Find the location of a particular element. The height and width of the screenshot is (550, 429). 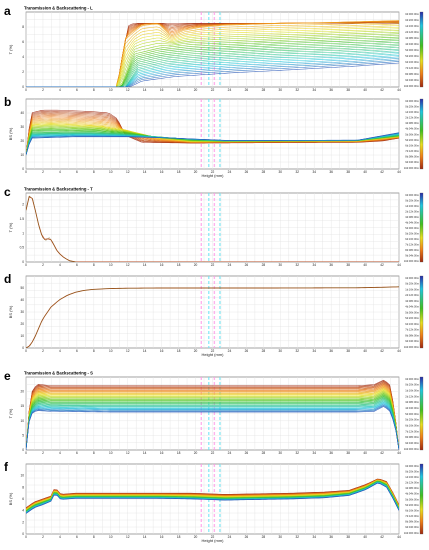

x-tick-label: 38 is located at coordinates (348, 351).